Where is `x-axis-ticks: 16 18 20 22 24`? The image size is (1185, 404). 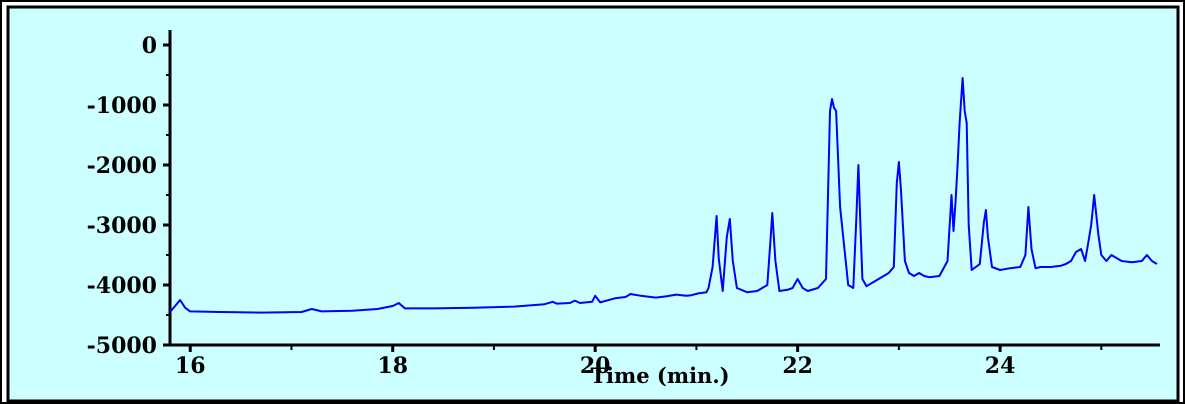 x-axis-ticks: 16 18 20 22 24 is located at coordinates (639, 362).